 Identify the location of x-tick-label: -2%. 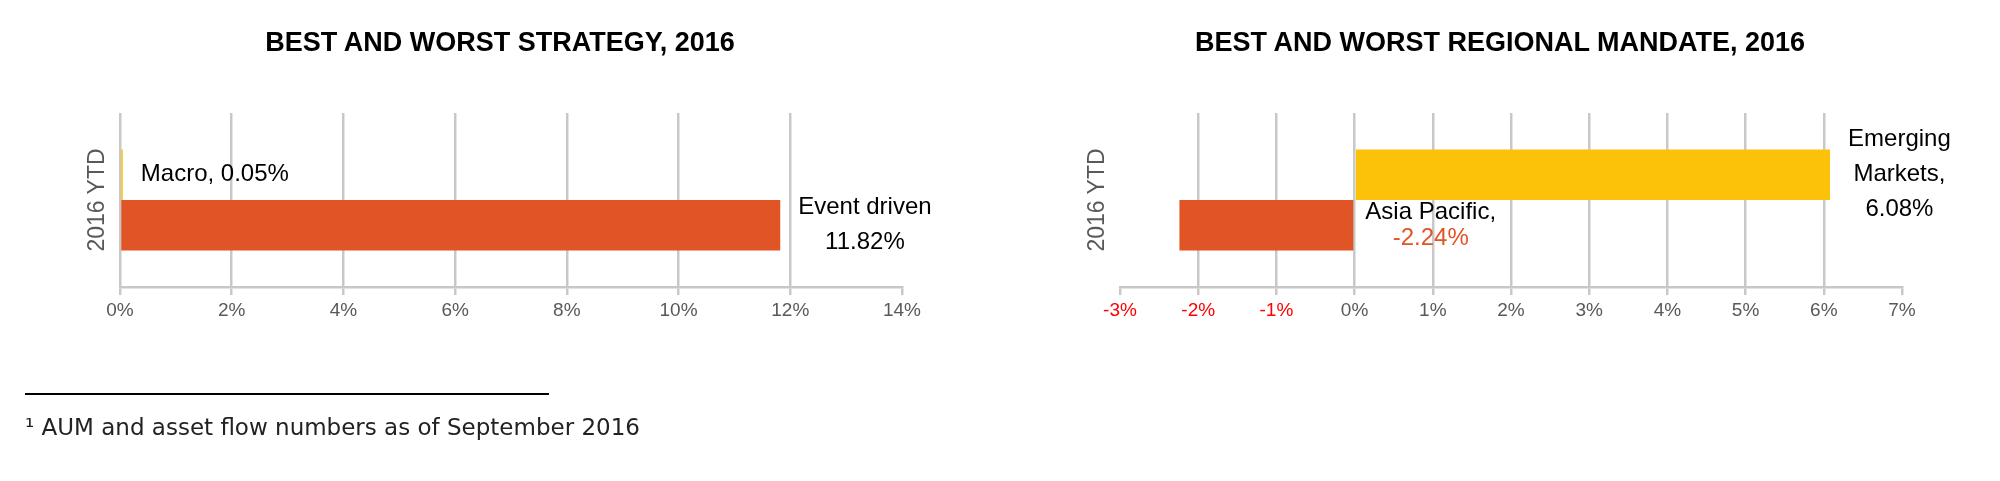
(1198, 309).